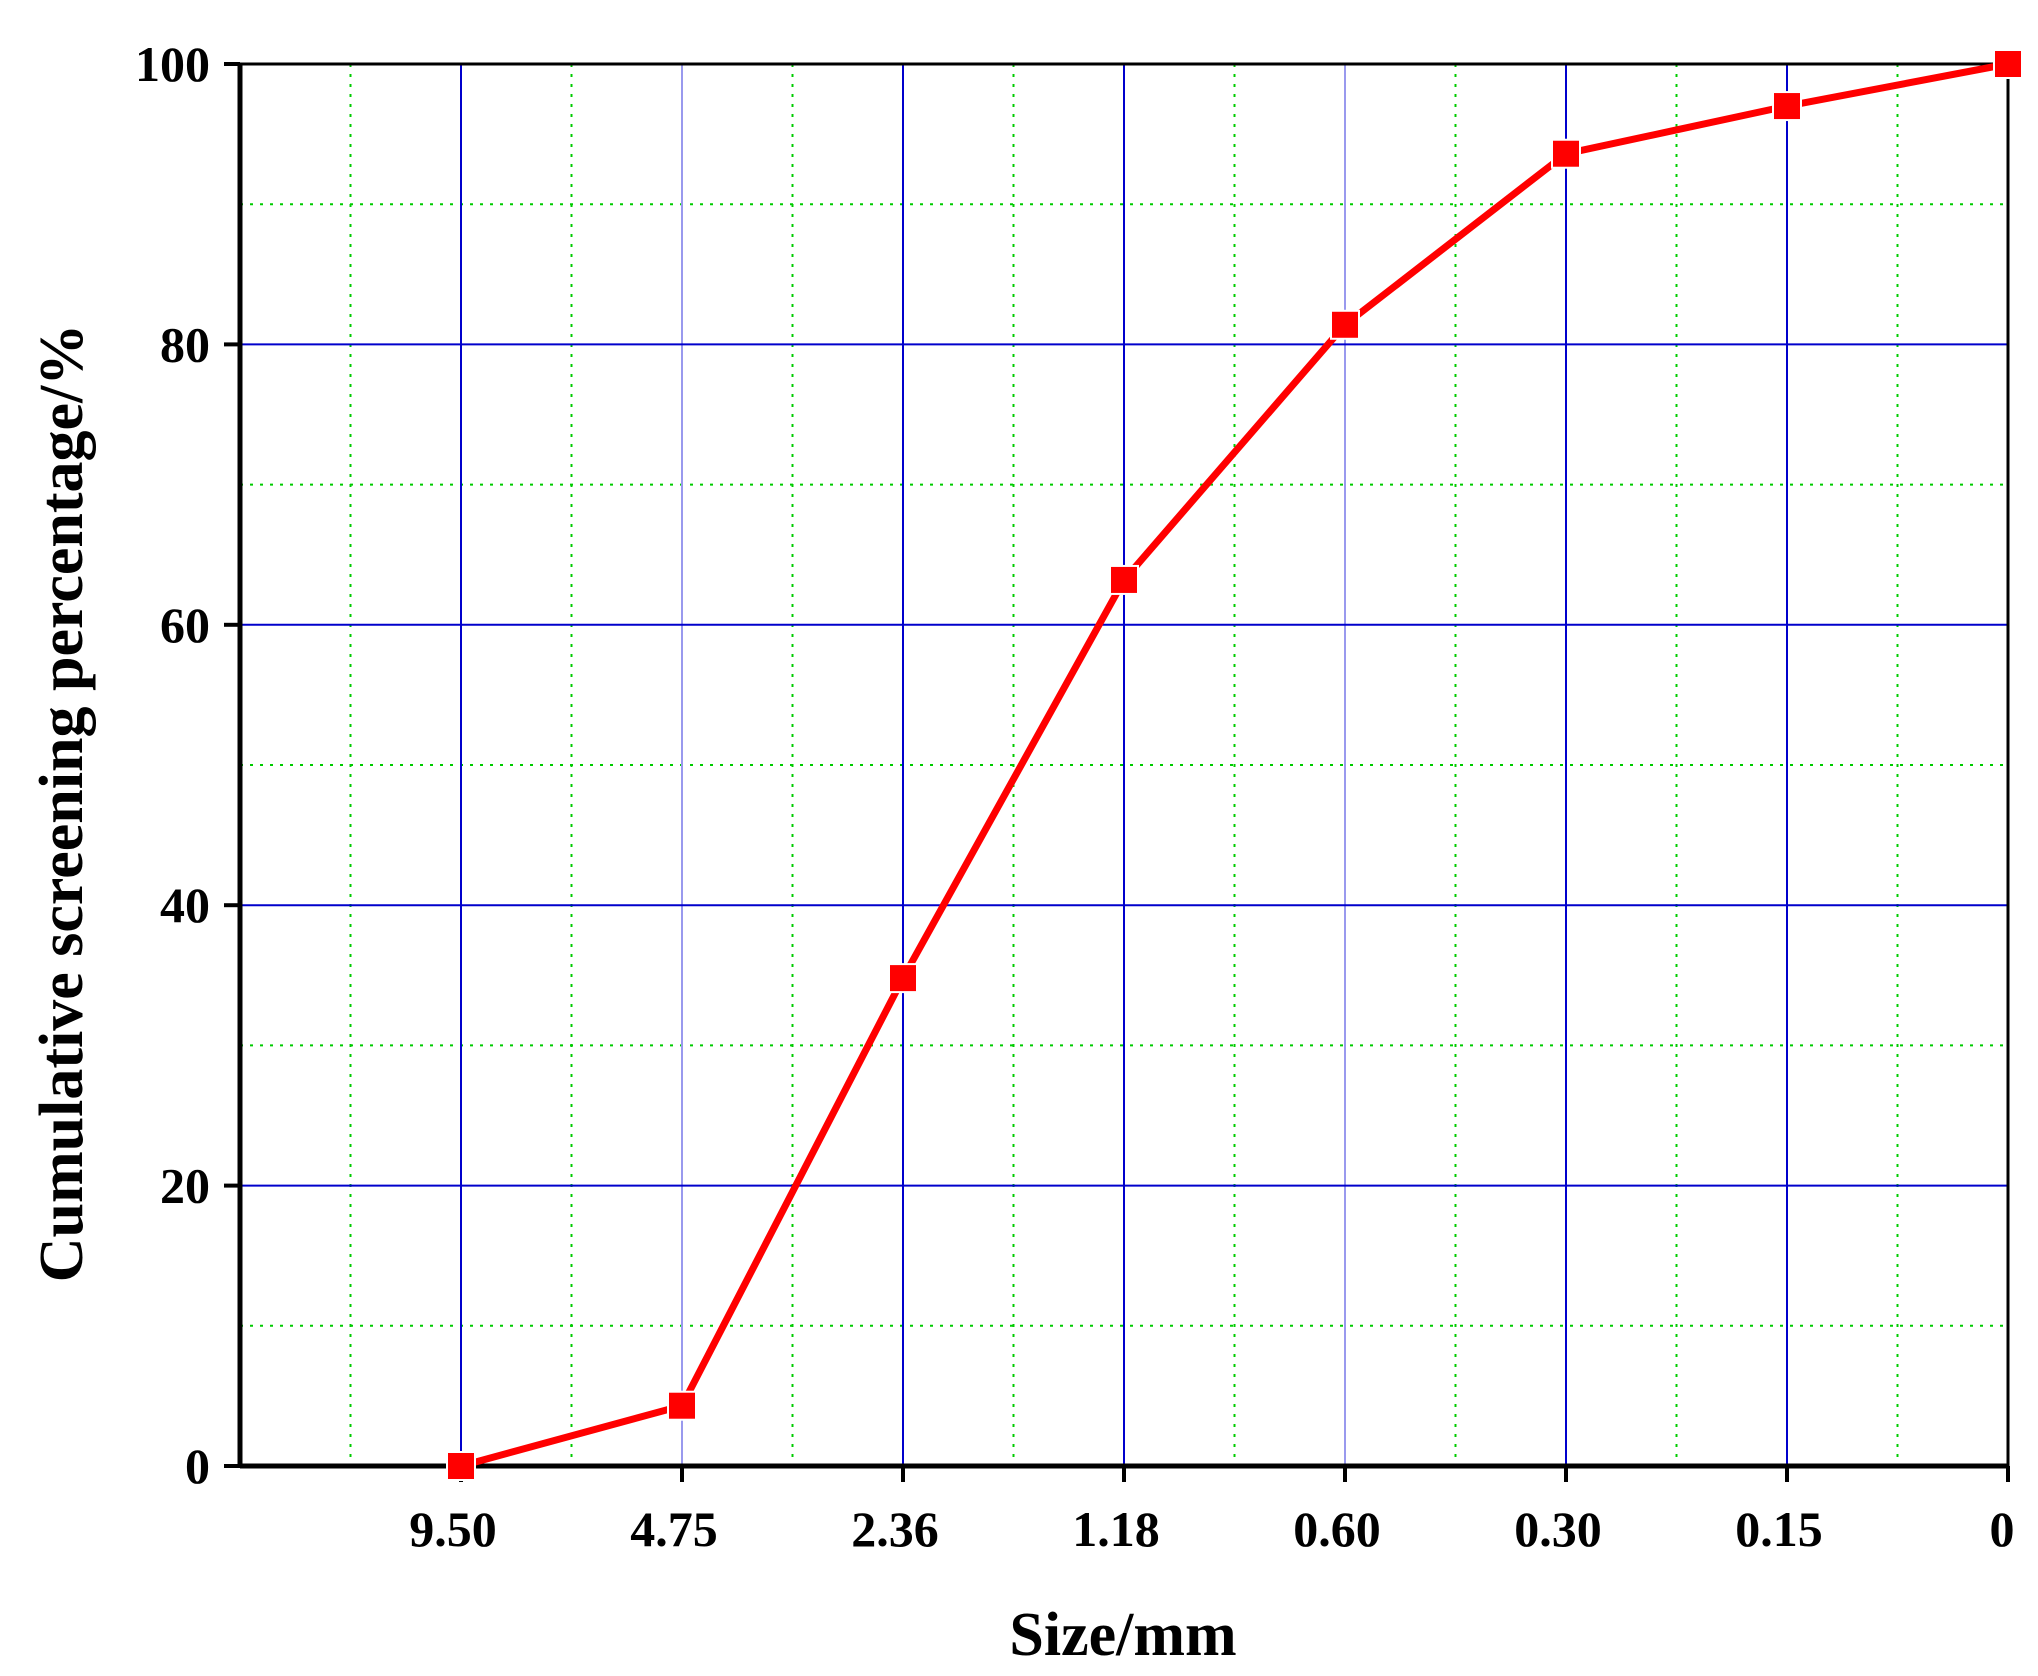 The image size is (2038, 1676). I want to click on y-tick-label: 80, so click(185, 344).